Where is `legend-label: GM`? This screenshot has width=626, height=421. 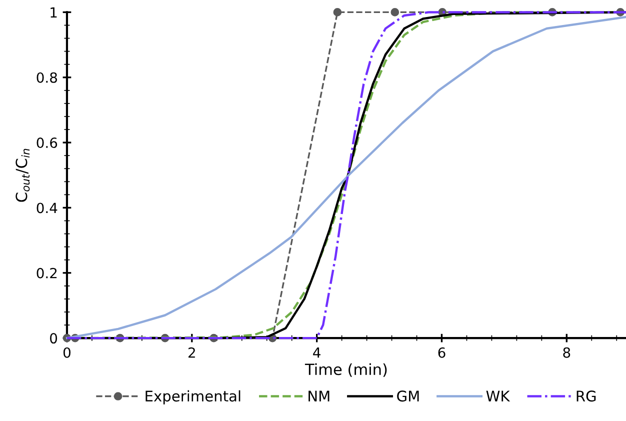
legend-label: GM is located at coordinates (408, 396).